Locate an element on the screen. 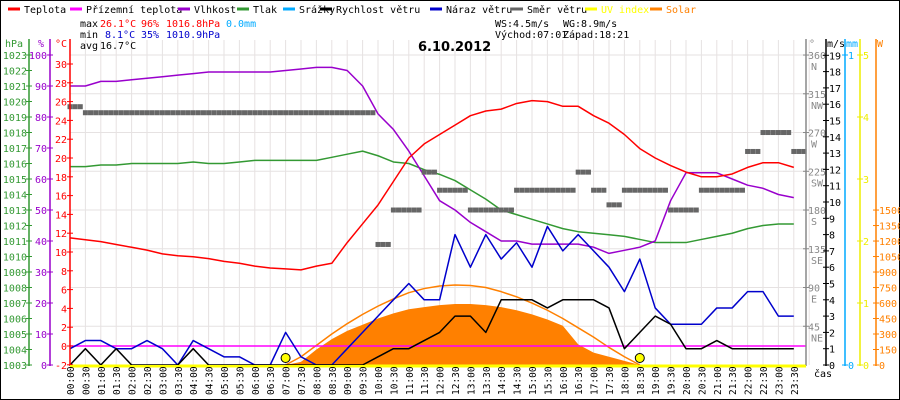 The width and height of the screenshot is (900, 400). axis-tick-label-mm: 1 is located at coordinates (851, 56).